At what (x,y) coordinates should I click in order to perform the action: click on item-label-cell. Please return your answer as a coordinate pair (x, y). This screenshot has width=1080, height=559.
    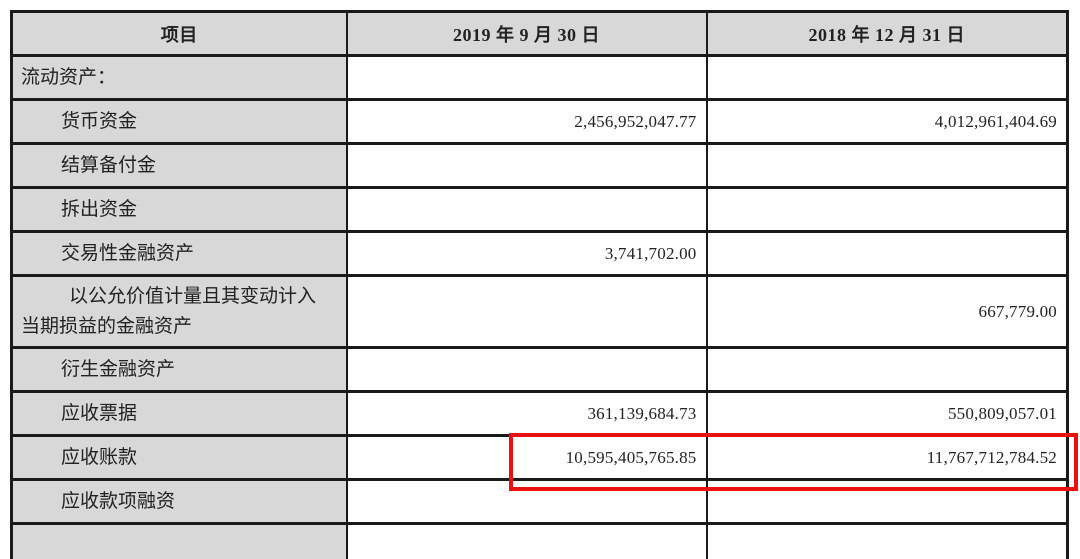
    Looking at the image, I should click on (179, 540).